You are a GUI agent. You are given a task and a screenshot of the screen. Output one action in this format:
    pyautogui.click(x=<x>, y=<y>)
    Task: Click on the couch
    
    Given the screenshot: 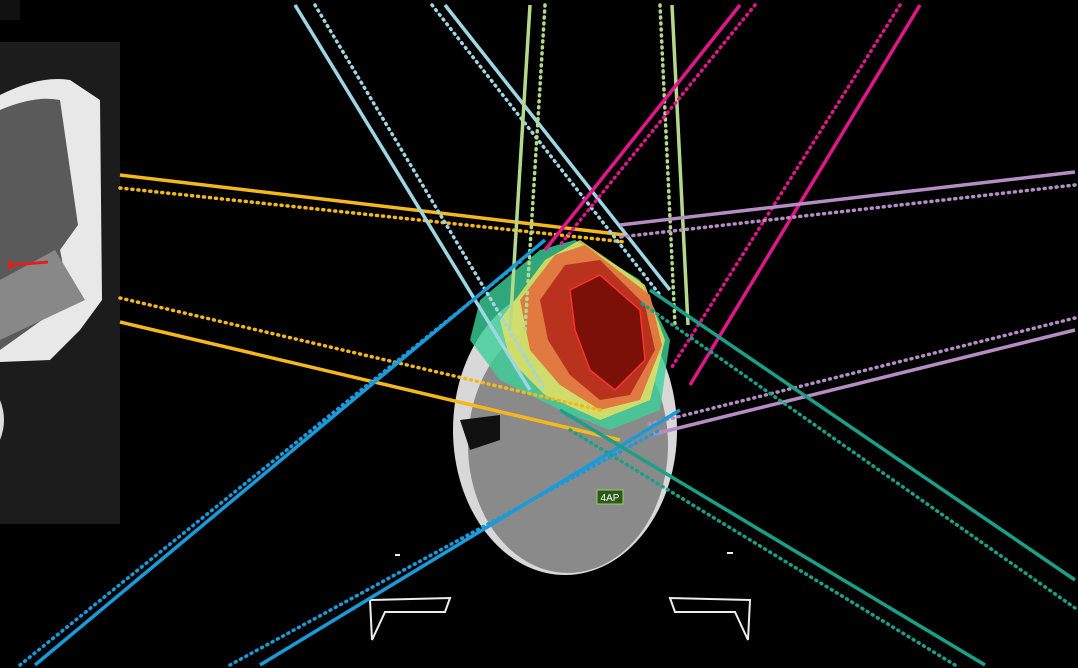 What is the action you would take?
    pyautogui.click(x=560, y=596)
    